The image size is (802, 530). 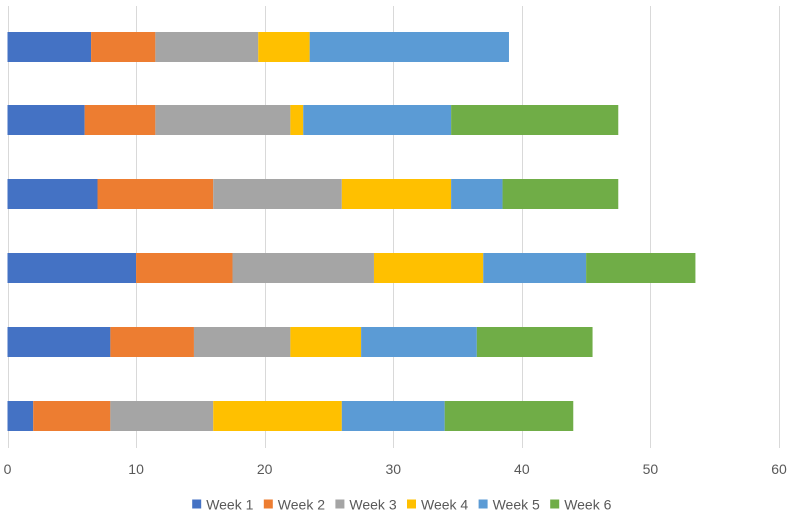 What do you see at coordinates (779, 469) in the screenshot?
I see `x-tick-label: 60` at bounding box center [779, 469].